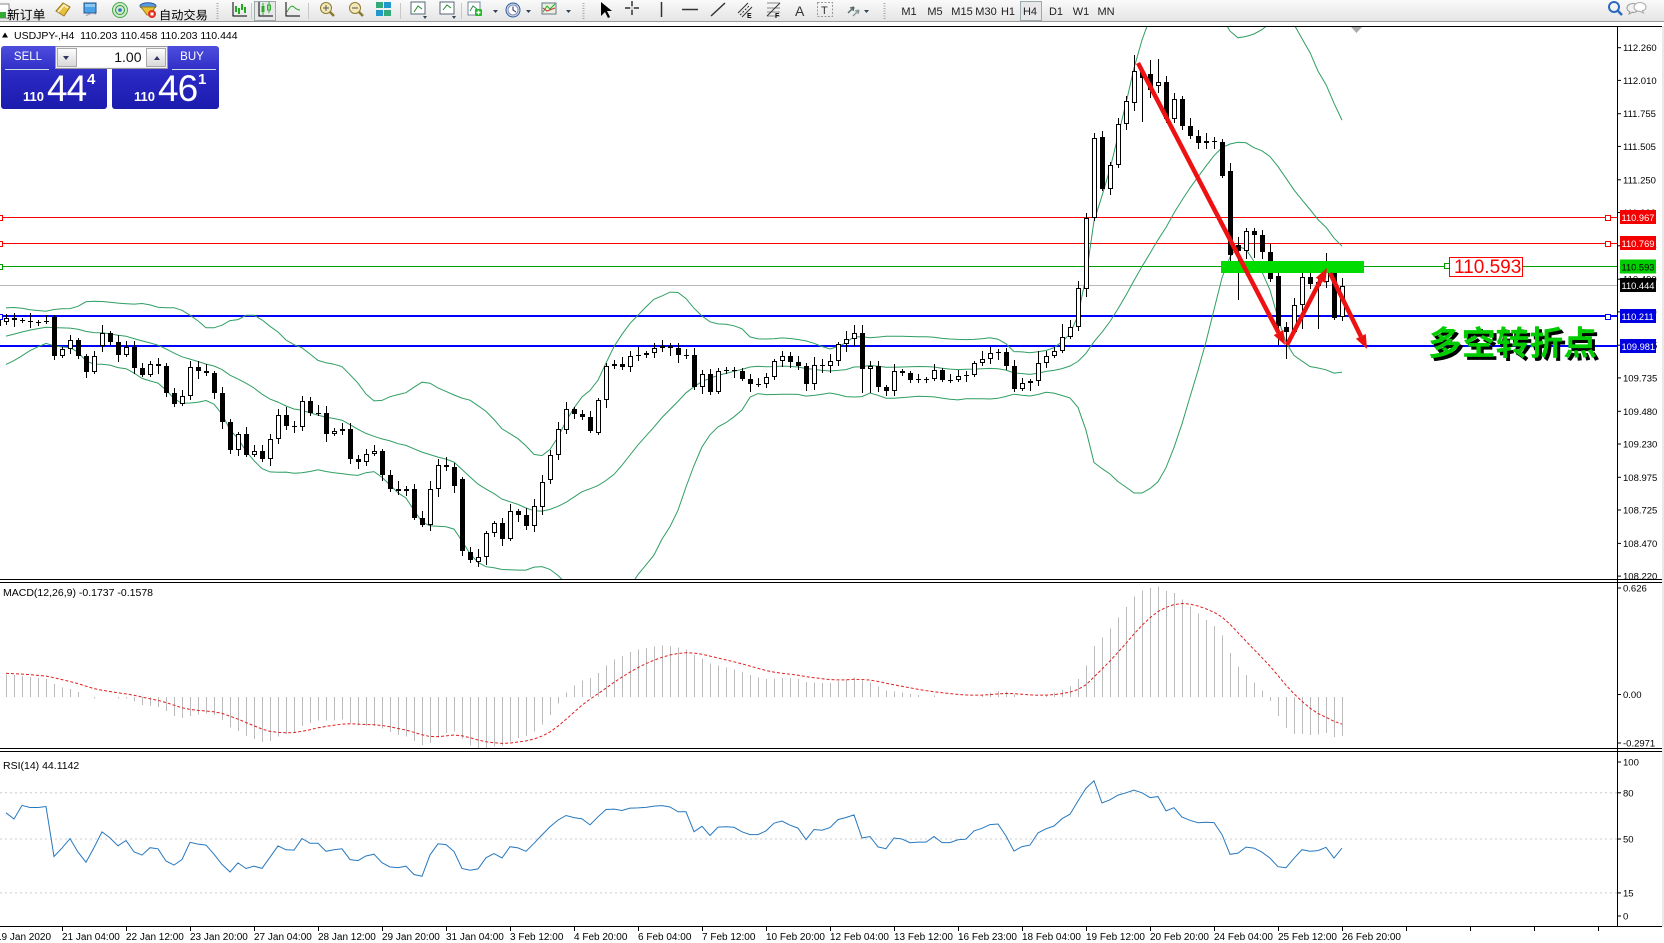 This screenshot has width=1664, height=943. I want to click on svg-text: 110.211, so click(1638, 317).